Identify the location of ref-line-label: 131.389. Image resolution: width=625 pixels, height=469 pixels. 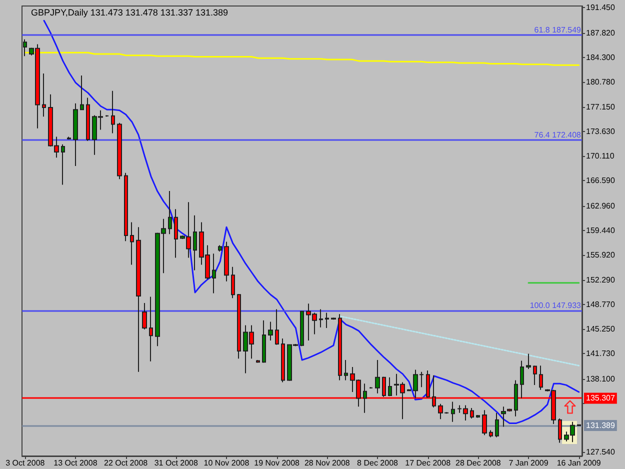
(601, 425).